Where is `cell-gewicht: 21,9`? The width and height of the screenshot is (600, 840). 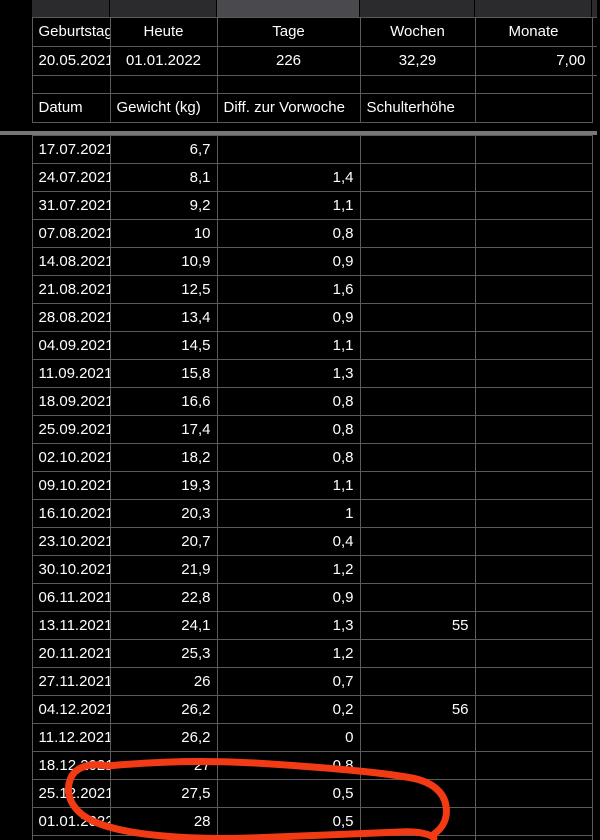
cell-gewicht: 21,9 is located at coordinates (163, 569).